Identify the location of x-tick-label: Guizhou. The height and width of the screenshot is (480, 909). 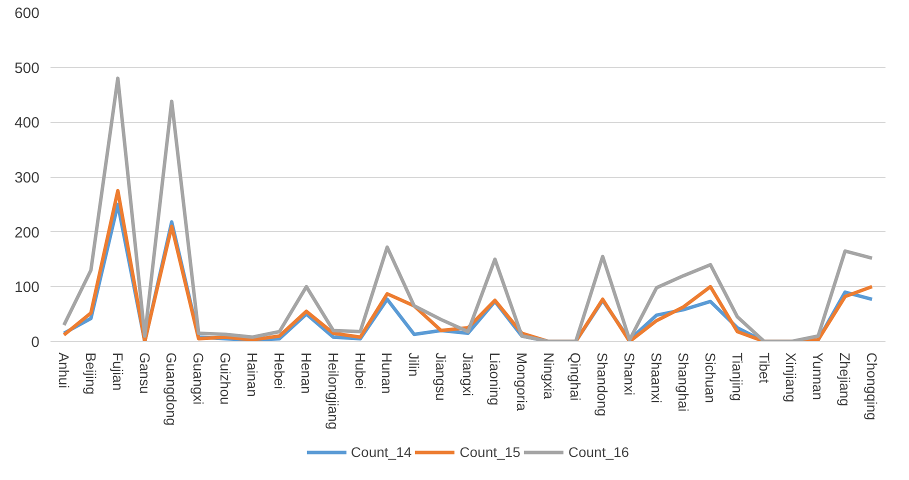
(226, 378).